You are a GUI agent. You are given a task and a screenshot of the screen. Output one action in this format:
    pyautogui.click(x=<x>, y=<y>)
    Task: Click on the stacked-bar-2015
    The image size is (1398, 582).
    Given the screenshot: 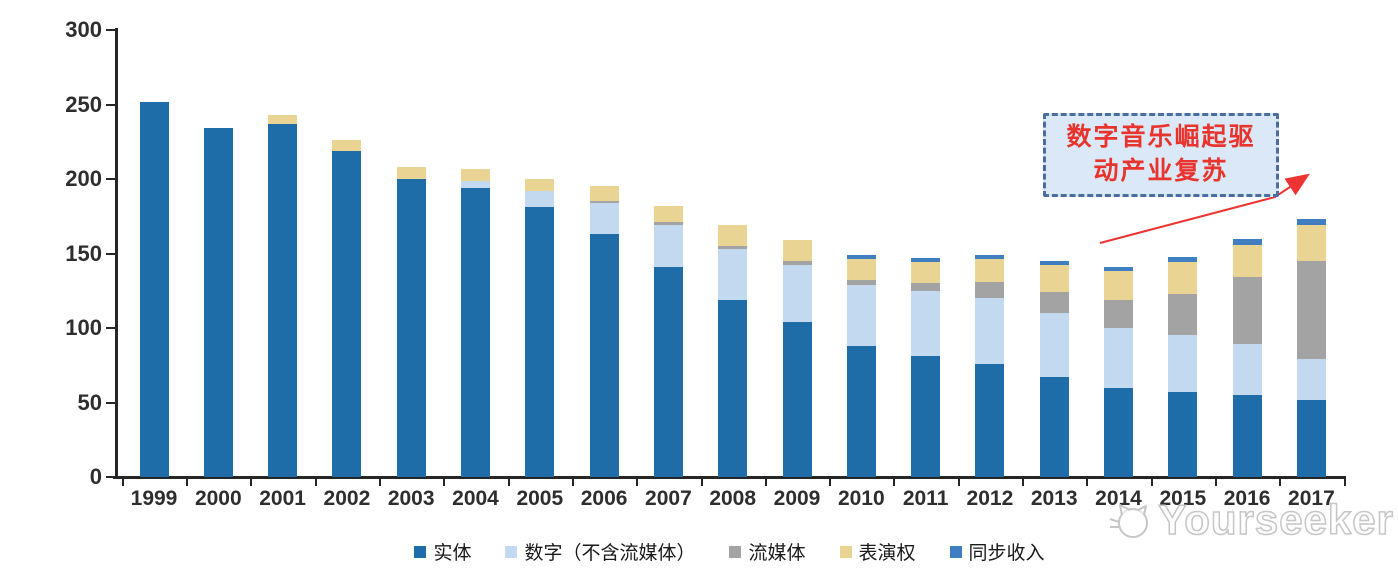 What is the action you would take?
    pyautogui.click(x=1183, y=366)
    